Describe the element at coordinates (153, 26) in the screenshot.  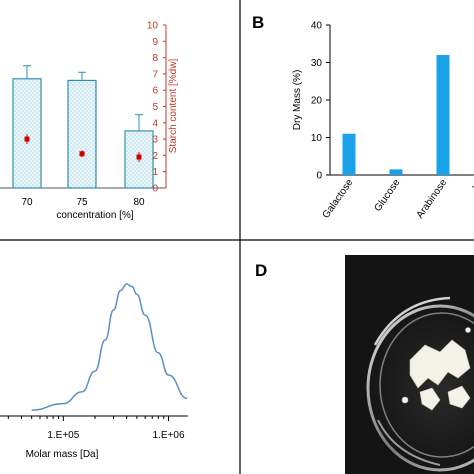
I see `panel-a-right-tick-label: 10` at that location.